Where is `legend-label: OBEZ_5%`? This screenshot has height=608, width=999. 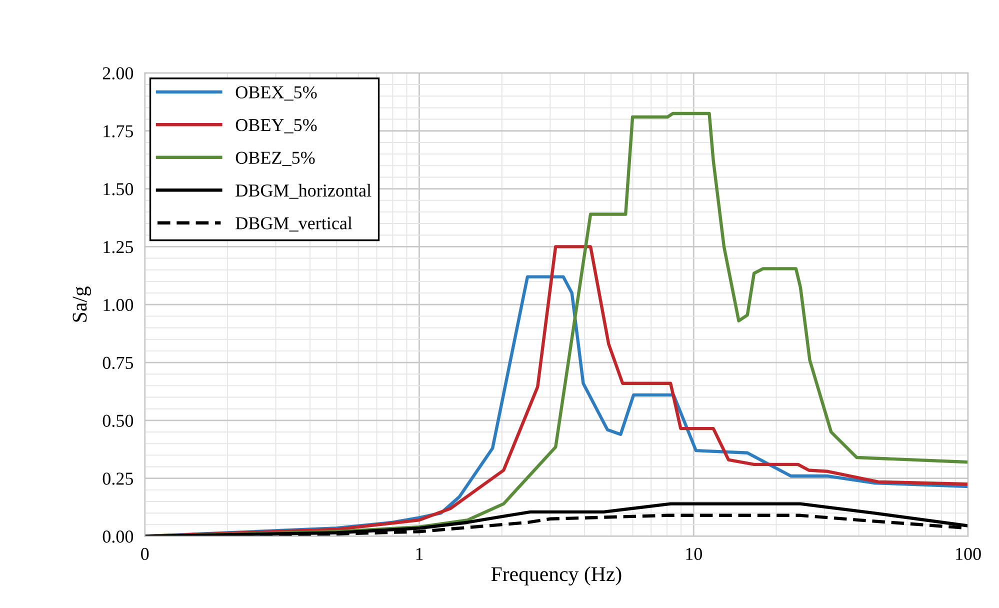
legend-label: OBEZ_5% is located at coordinates (275, 159).